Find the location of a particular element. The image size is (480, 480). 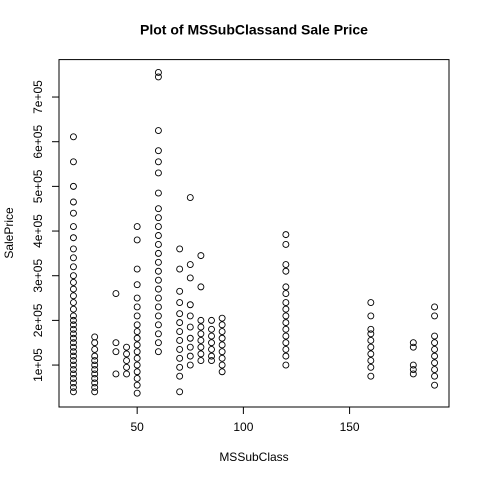

y-tick-label: 5e+05 is located at coordinates (38, 186).